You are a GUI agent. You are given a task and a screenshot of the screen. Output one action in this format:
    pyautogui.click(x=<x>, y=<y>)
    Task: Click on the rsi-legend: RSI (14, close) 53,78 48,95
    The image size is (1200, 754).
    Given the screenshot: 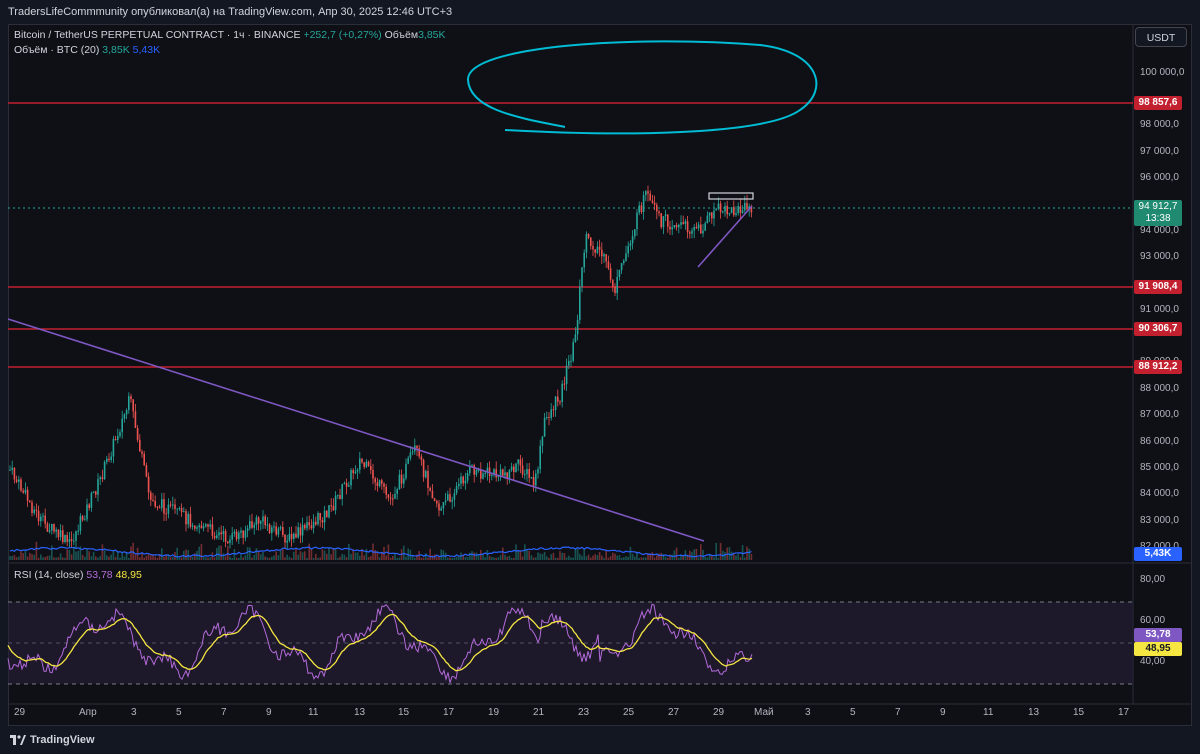 What is the action you would take?
    pyautogui.click(x=78, y=575)
    